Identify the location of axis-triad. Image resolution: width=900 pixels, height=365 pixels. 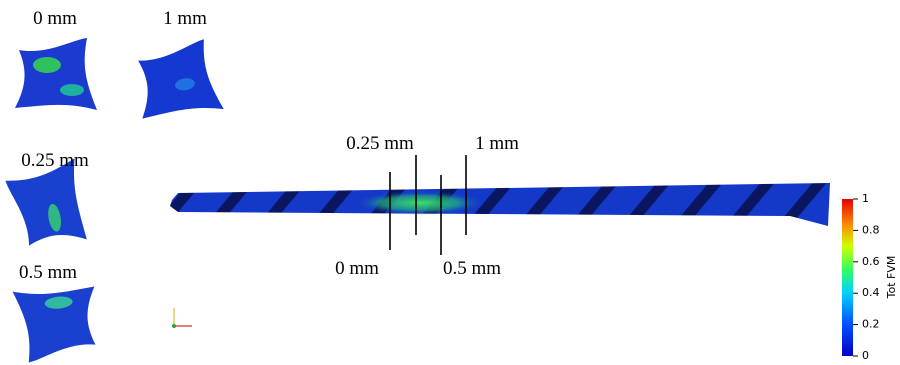
(182, 318).